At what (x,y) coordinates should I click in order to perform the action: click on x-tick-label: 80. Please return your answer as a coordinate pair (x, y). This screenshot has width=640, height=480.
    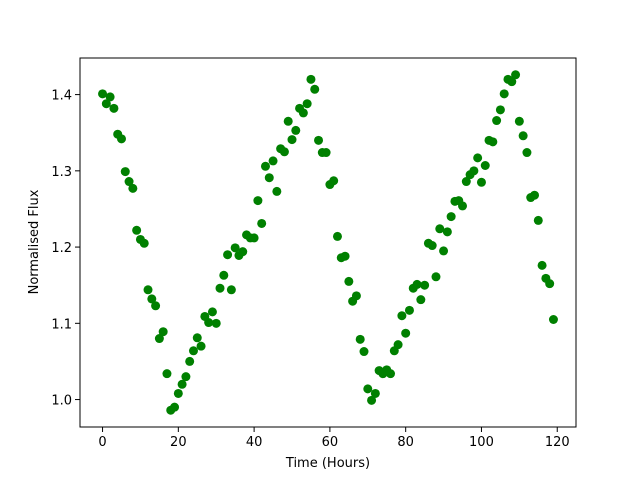
    Looking at the image, I should click on (405, 442).